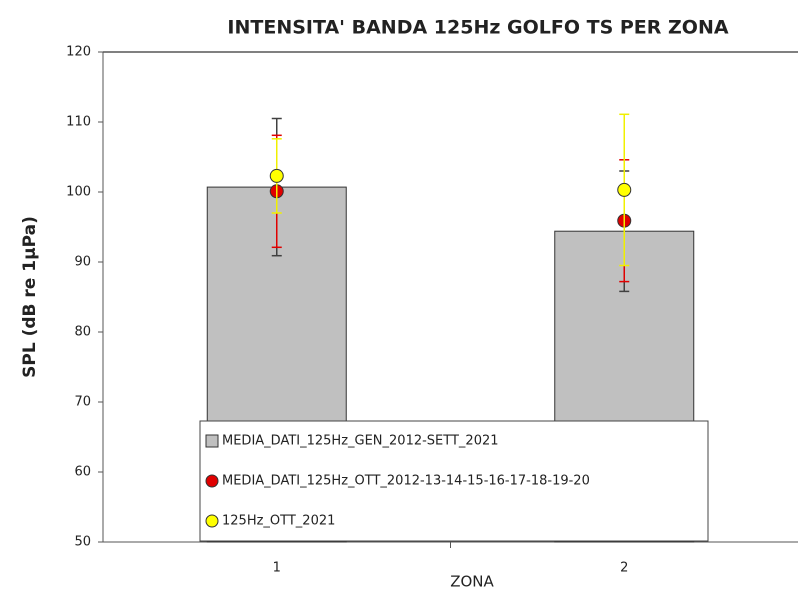  What do you see at coordinates (82, 262) in the screenshot?
I see `y-tick-label: 90` at bounding box center [82, 262].